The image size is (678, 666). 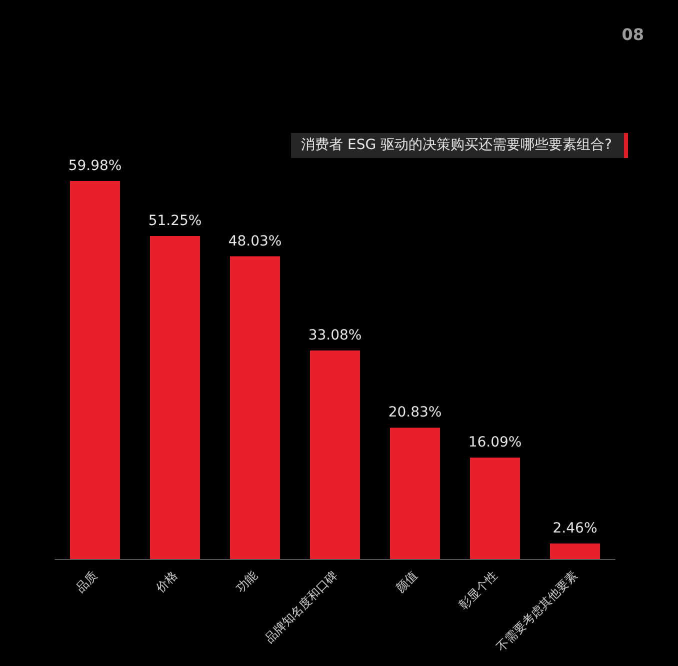 I want to click on data-label: 33.08%, so click(x=335, y=336).